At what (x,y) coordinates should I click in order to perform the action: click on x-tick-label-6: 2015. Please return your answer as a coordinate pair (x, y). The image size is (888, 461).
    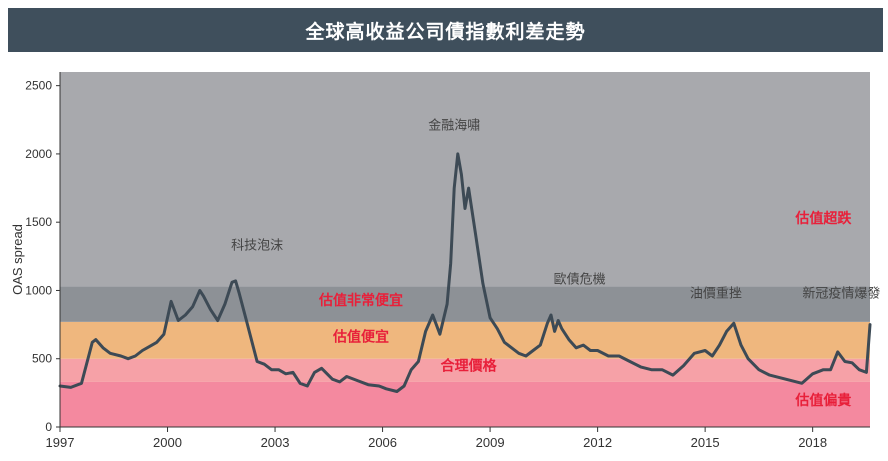
    Looking at the image, I should click on (705, 442).